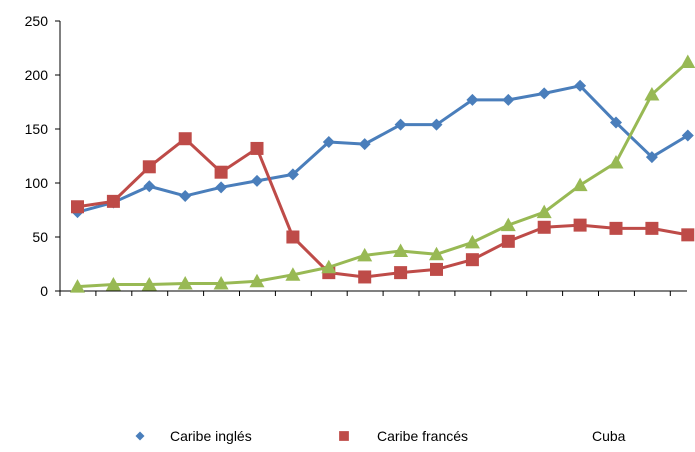 The image size is (695, 452). What do you see at coordinates (37, 129) in the screenshot?
I see `y-tick-label: 150` at bounding box center [37, 129].